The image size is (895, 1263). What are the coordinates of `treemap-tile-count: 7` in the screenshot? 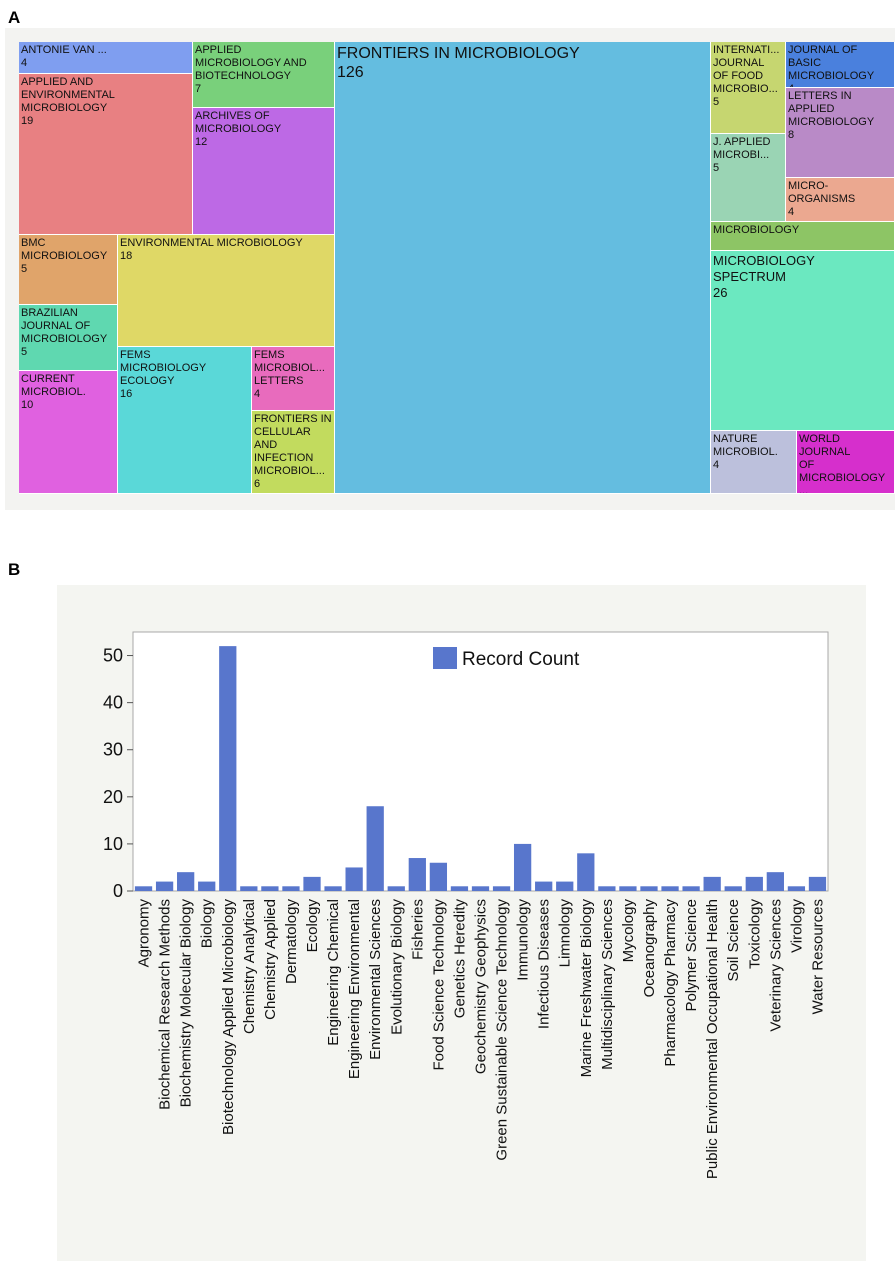 It's located at (198, 89).